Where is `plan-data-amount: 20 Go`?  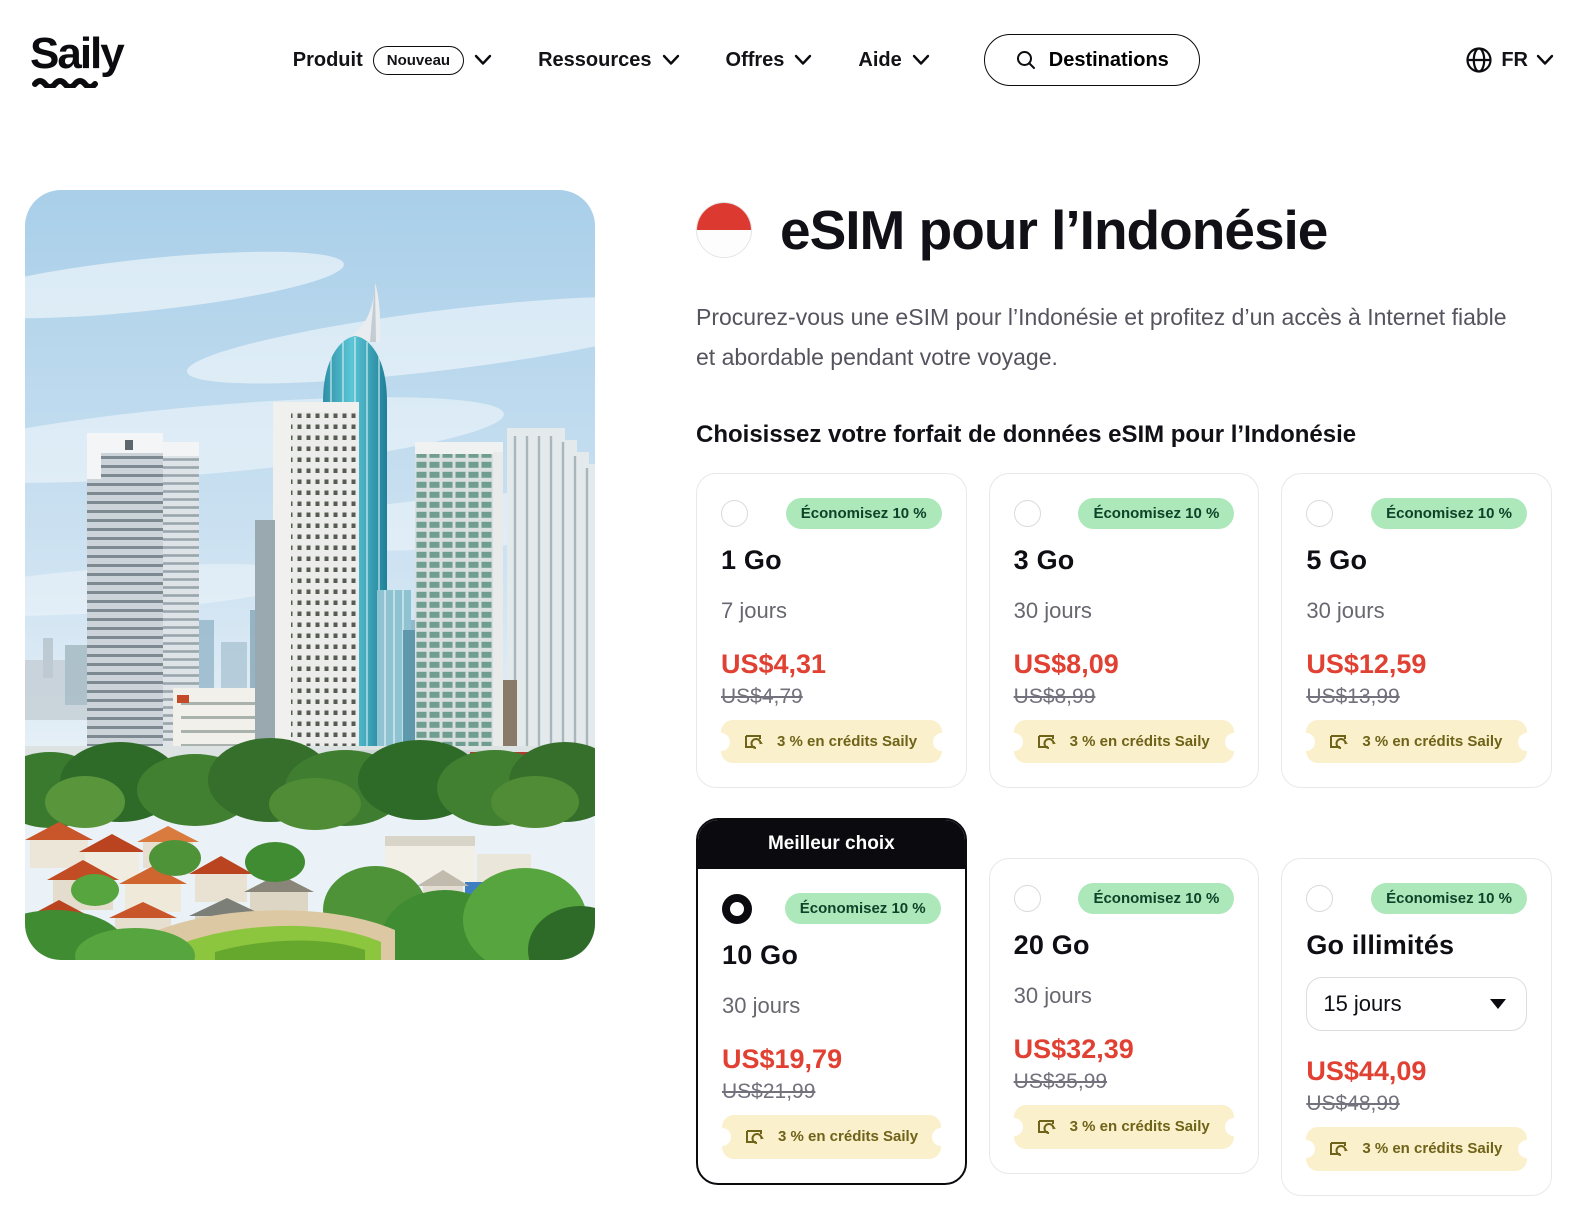
plan-data-amount: 20 Go is located at coordinates (1051, 945).